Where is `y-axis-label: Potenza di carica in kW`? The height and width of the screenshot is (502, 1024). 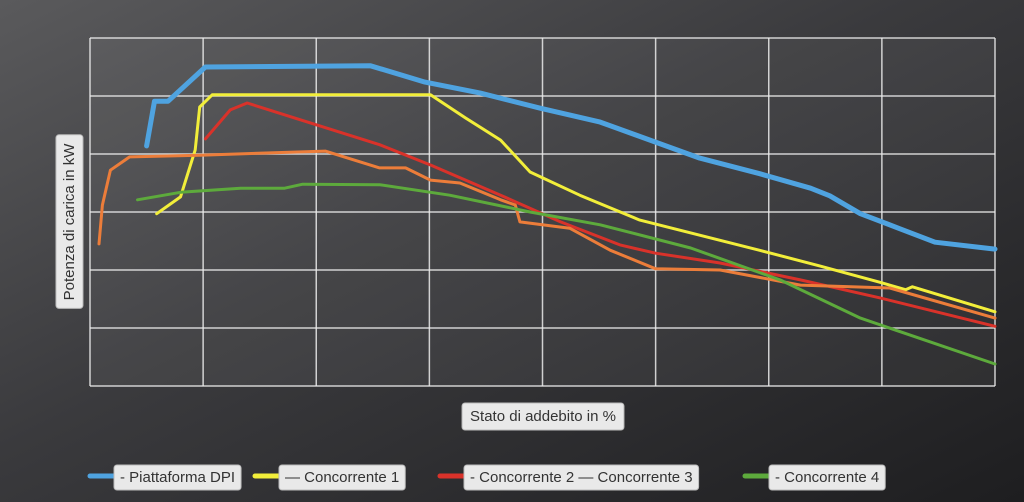
y-axis-label: Potenza di carica in kW is located at coordinates (69, 221).